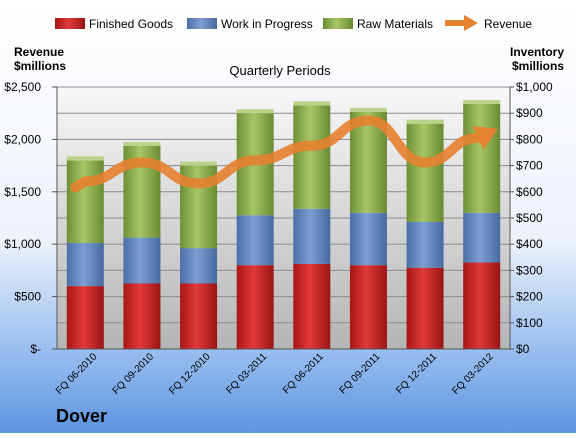  I want to click on legend-swatch-finished-goods, so click(70, 23).